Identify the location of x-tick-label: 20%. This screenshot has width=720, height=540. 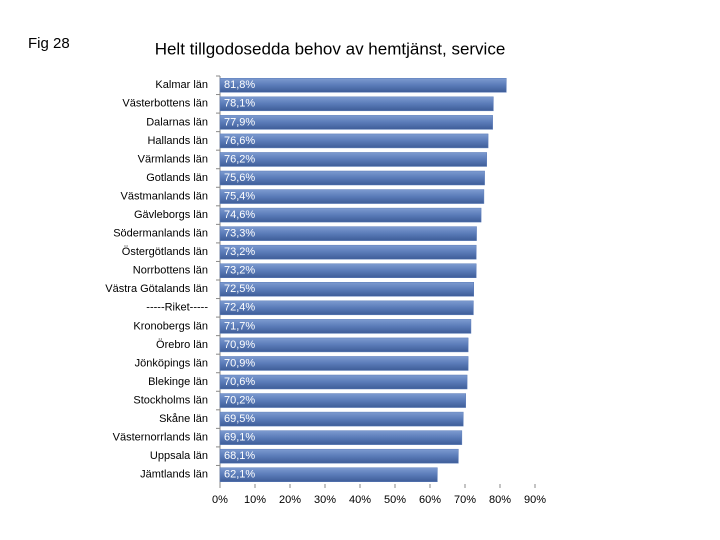
(290, 500).